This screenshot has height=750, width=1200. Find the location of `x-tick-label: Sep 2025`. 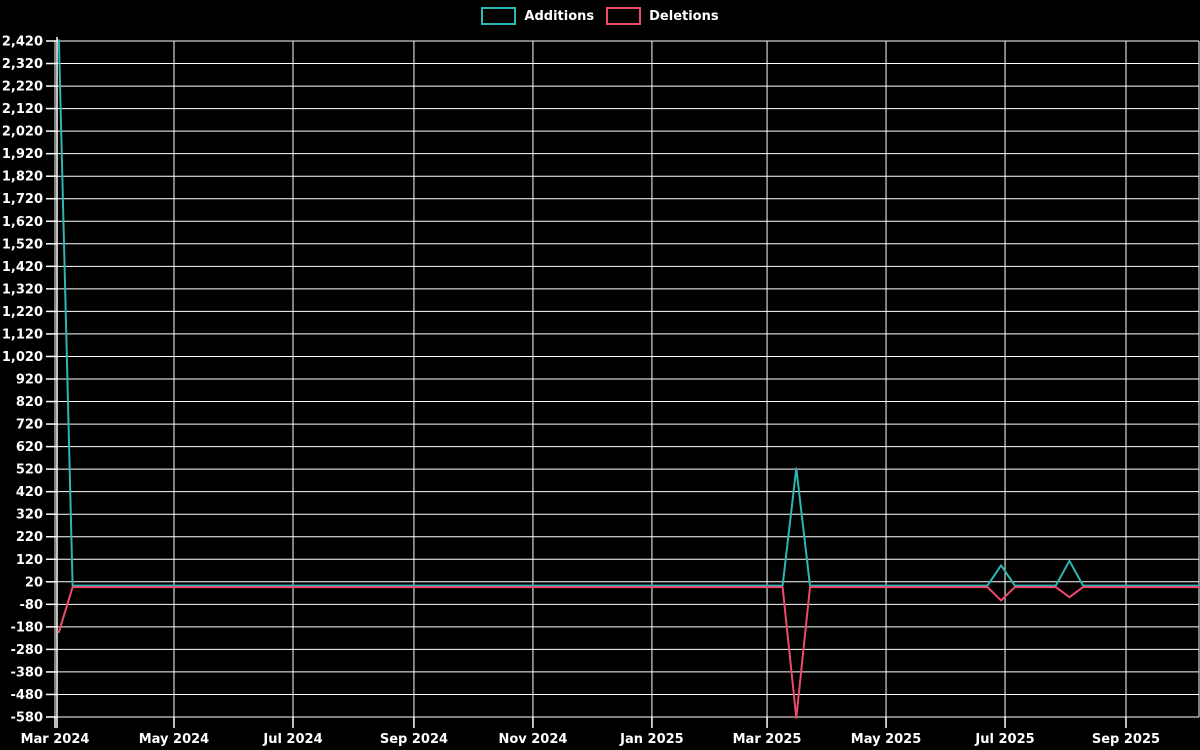

x-tick-label: Sep 2025 is located at coordinates (1126, 739).